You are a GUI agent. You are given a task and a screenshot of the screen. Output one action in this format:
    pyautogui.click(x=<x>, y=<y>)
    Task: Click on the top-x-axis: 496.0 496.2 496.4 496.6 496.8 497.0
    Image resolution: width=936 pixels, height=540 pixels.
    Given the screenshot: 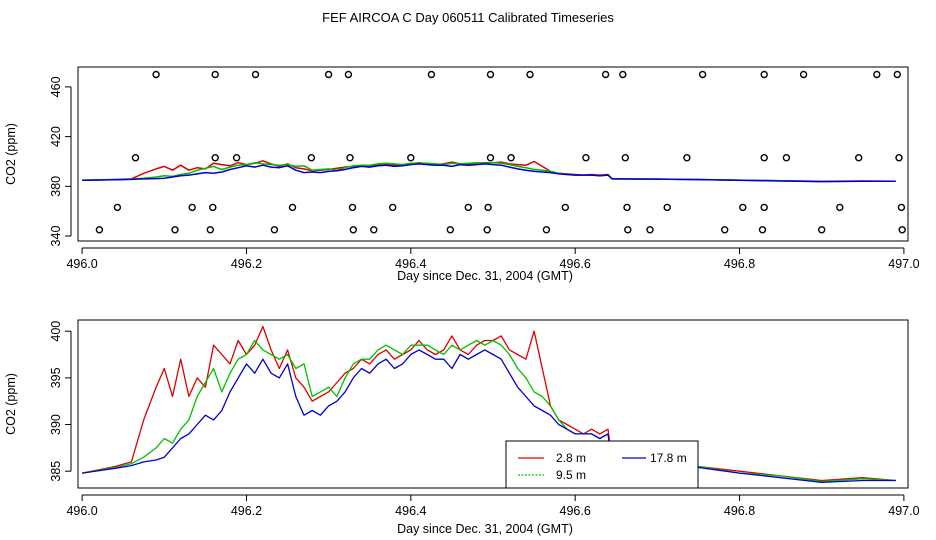 What is the action you would take?
    pyautogui.click(x=493, y=259)
    